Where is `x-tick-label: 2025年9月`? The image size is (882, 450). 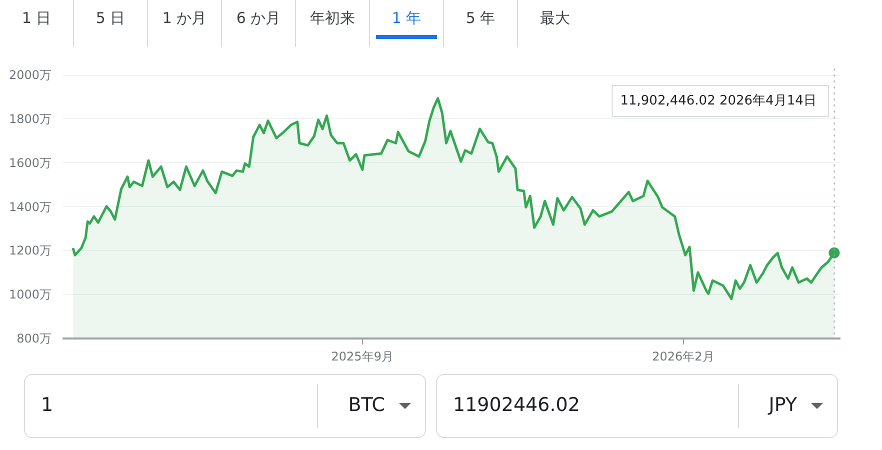 x-tick-label: 2025年9月 is located at coordinates (362, 357).